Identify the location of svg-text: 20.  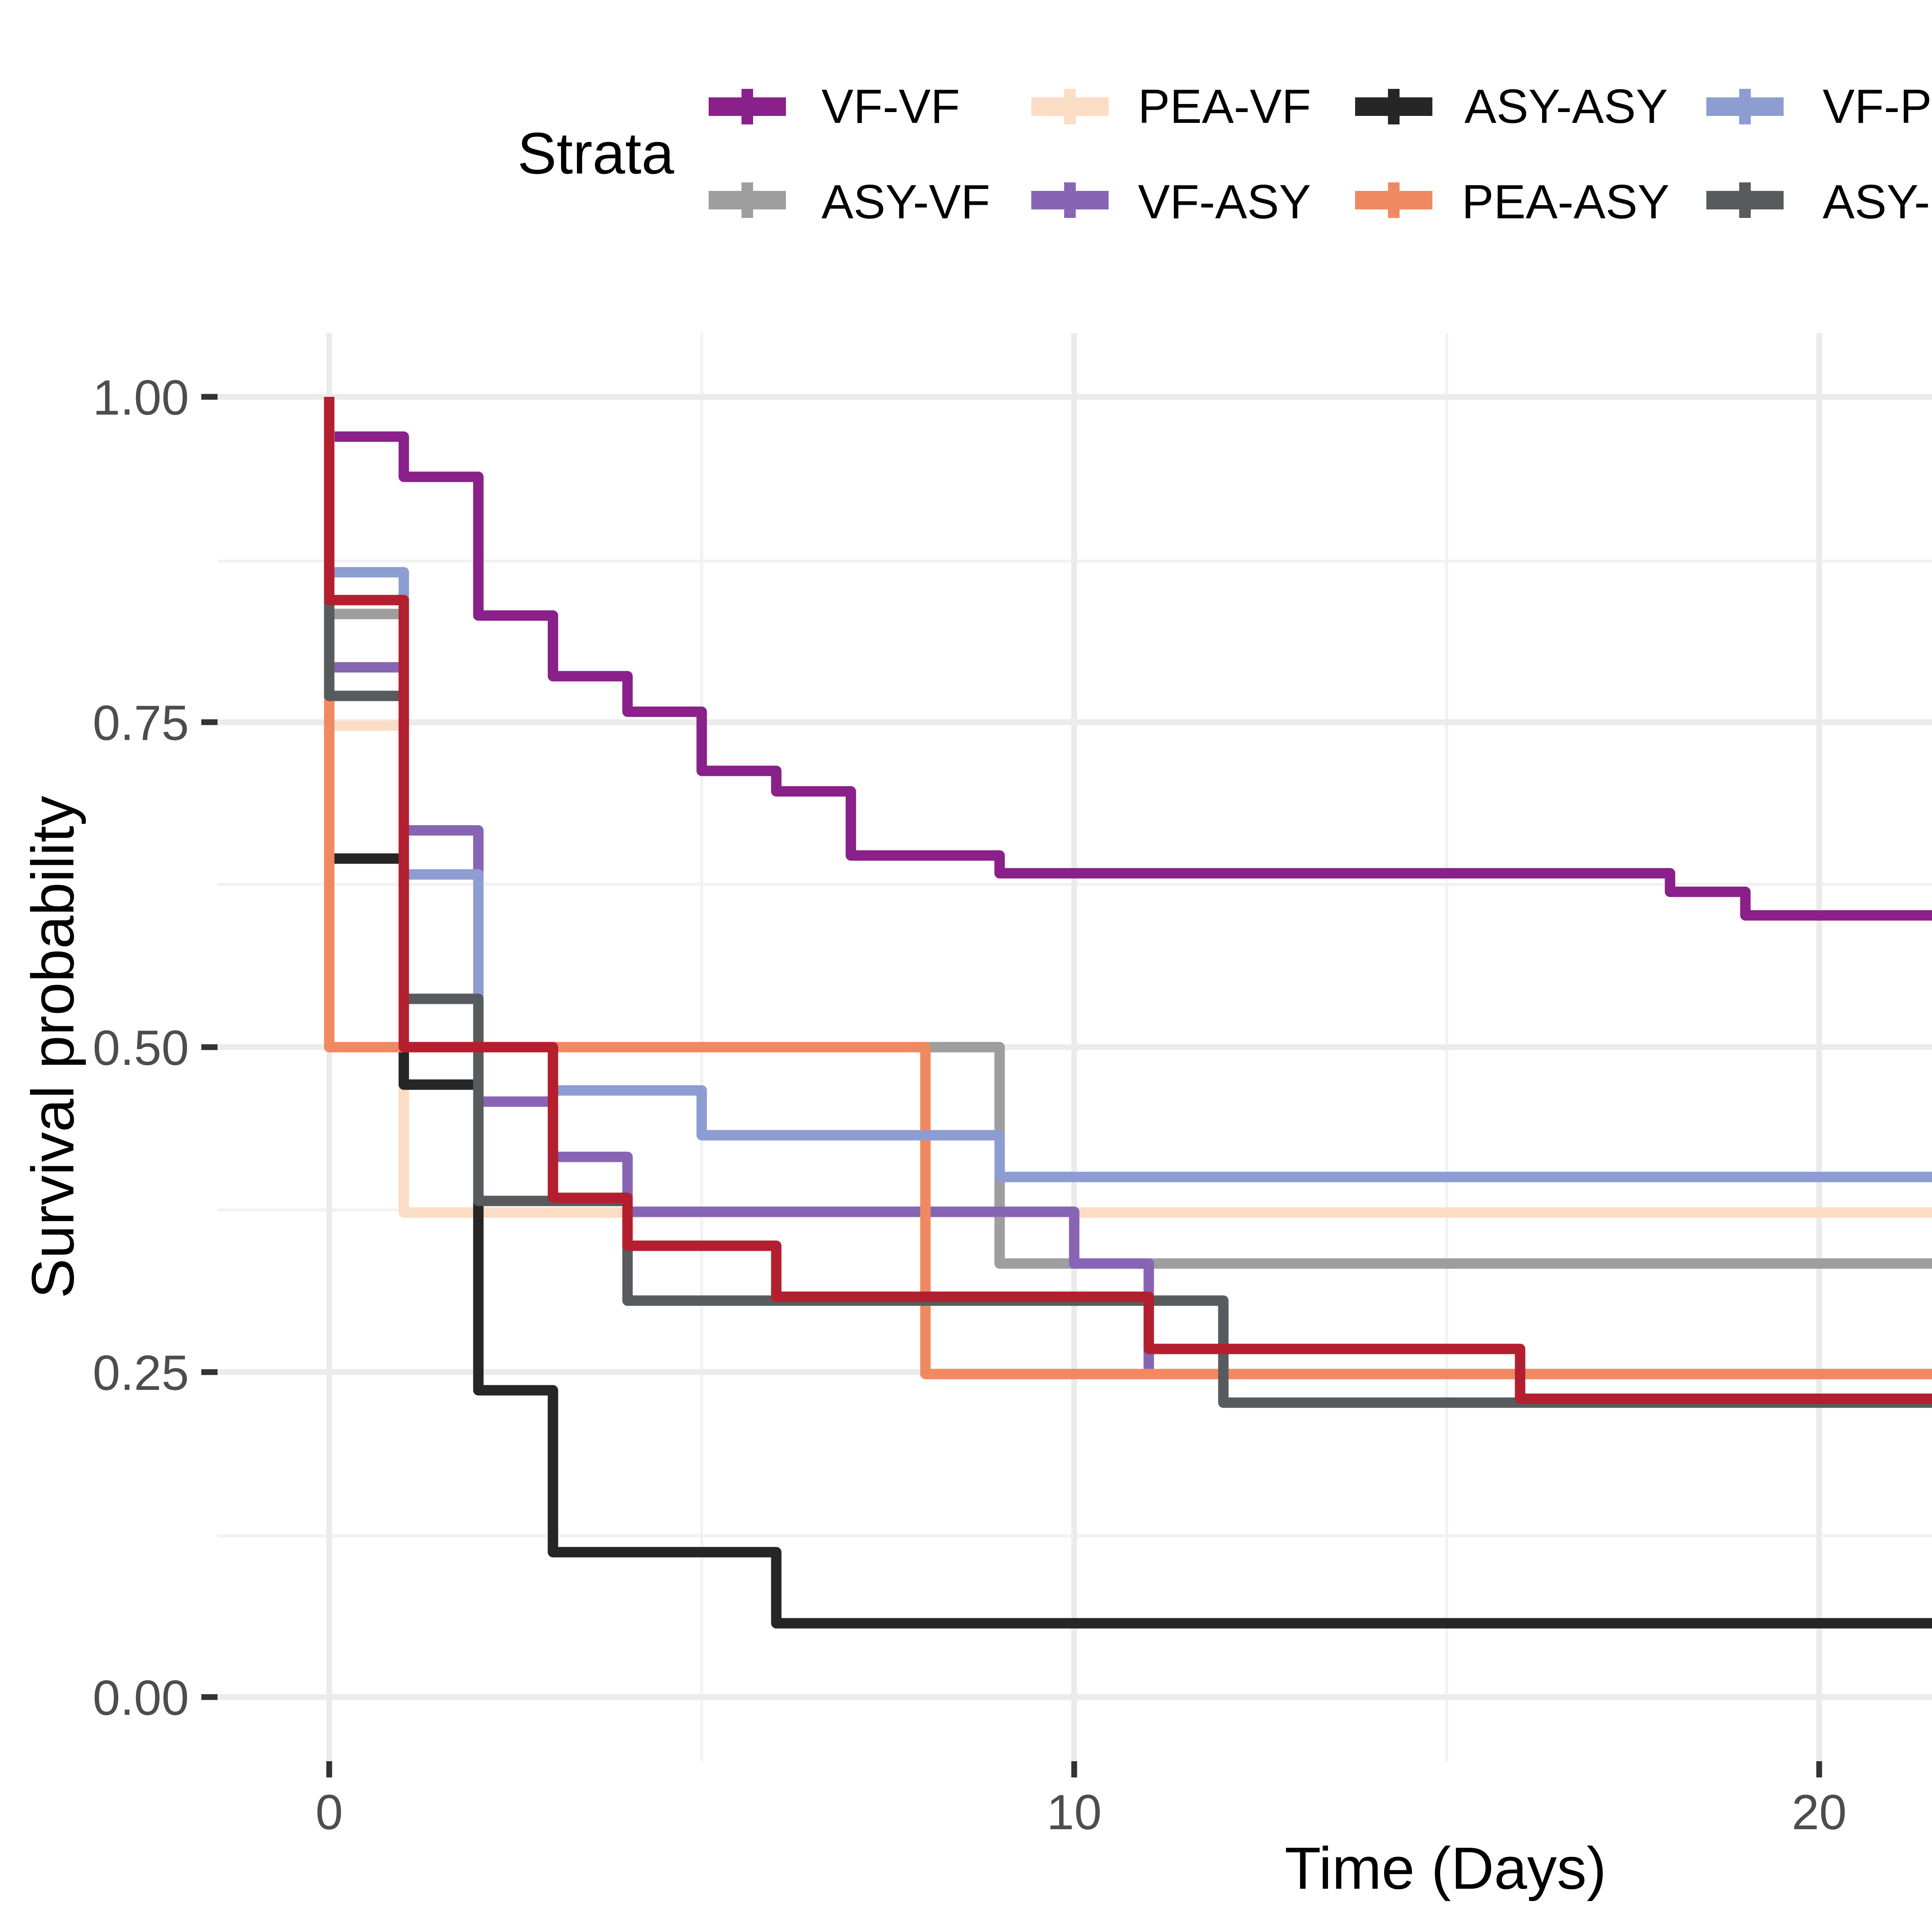
(1820, 1813).